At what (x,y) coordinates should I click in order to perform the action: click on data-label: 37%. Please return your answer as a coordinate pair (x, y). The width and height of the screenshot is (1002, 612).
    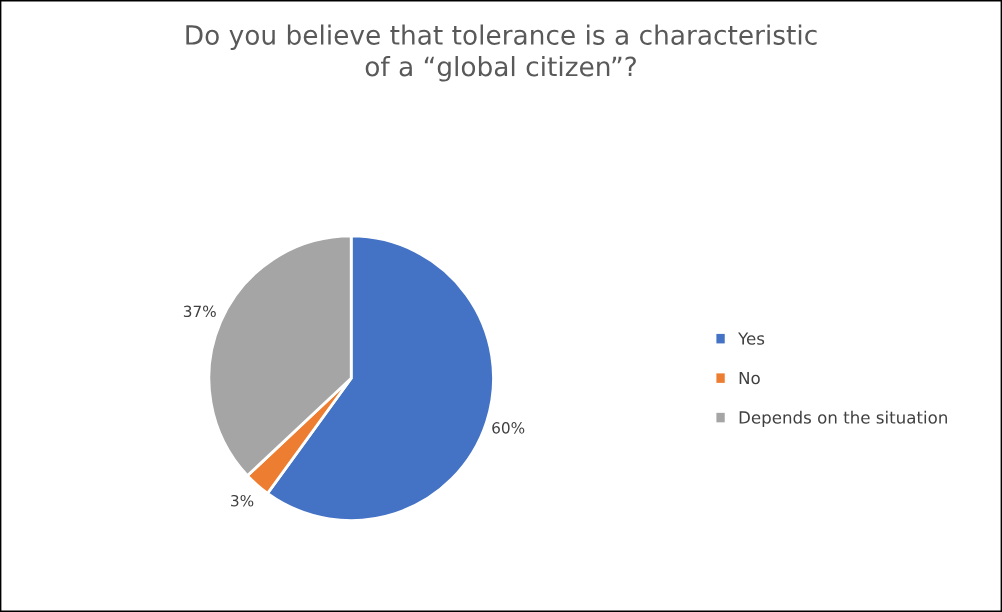
    Looking at the image, I should click on (199, 311).